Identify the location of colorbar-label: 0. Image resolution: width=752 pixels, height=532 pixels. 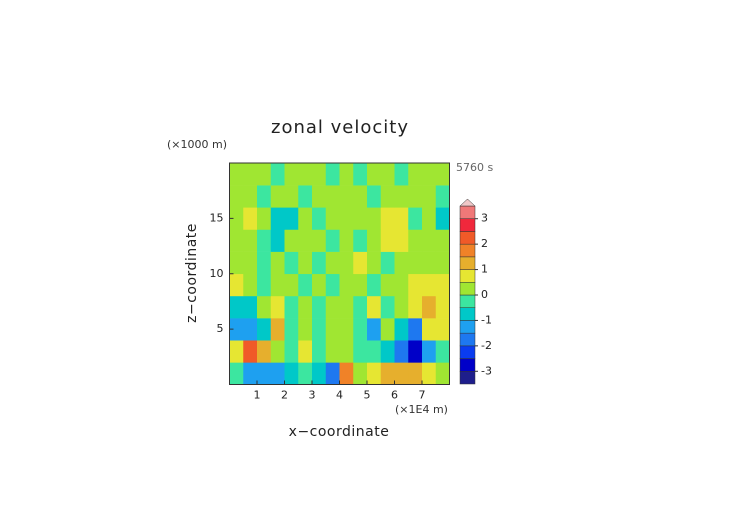
(484, 294).